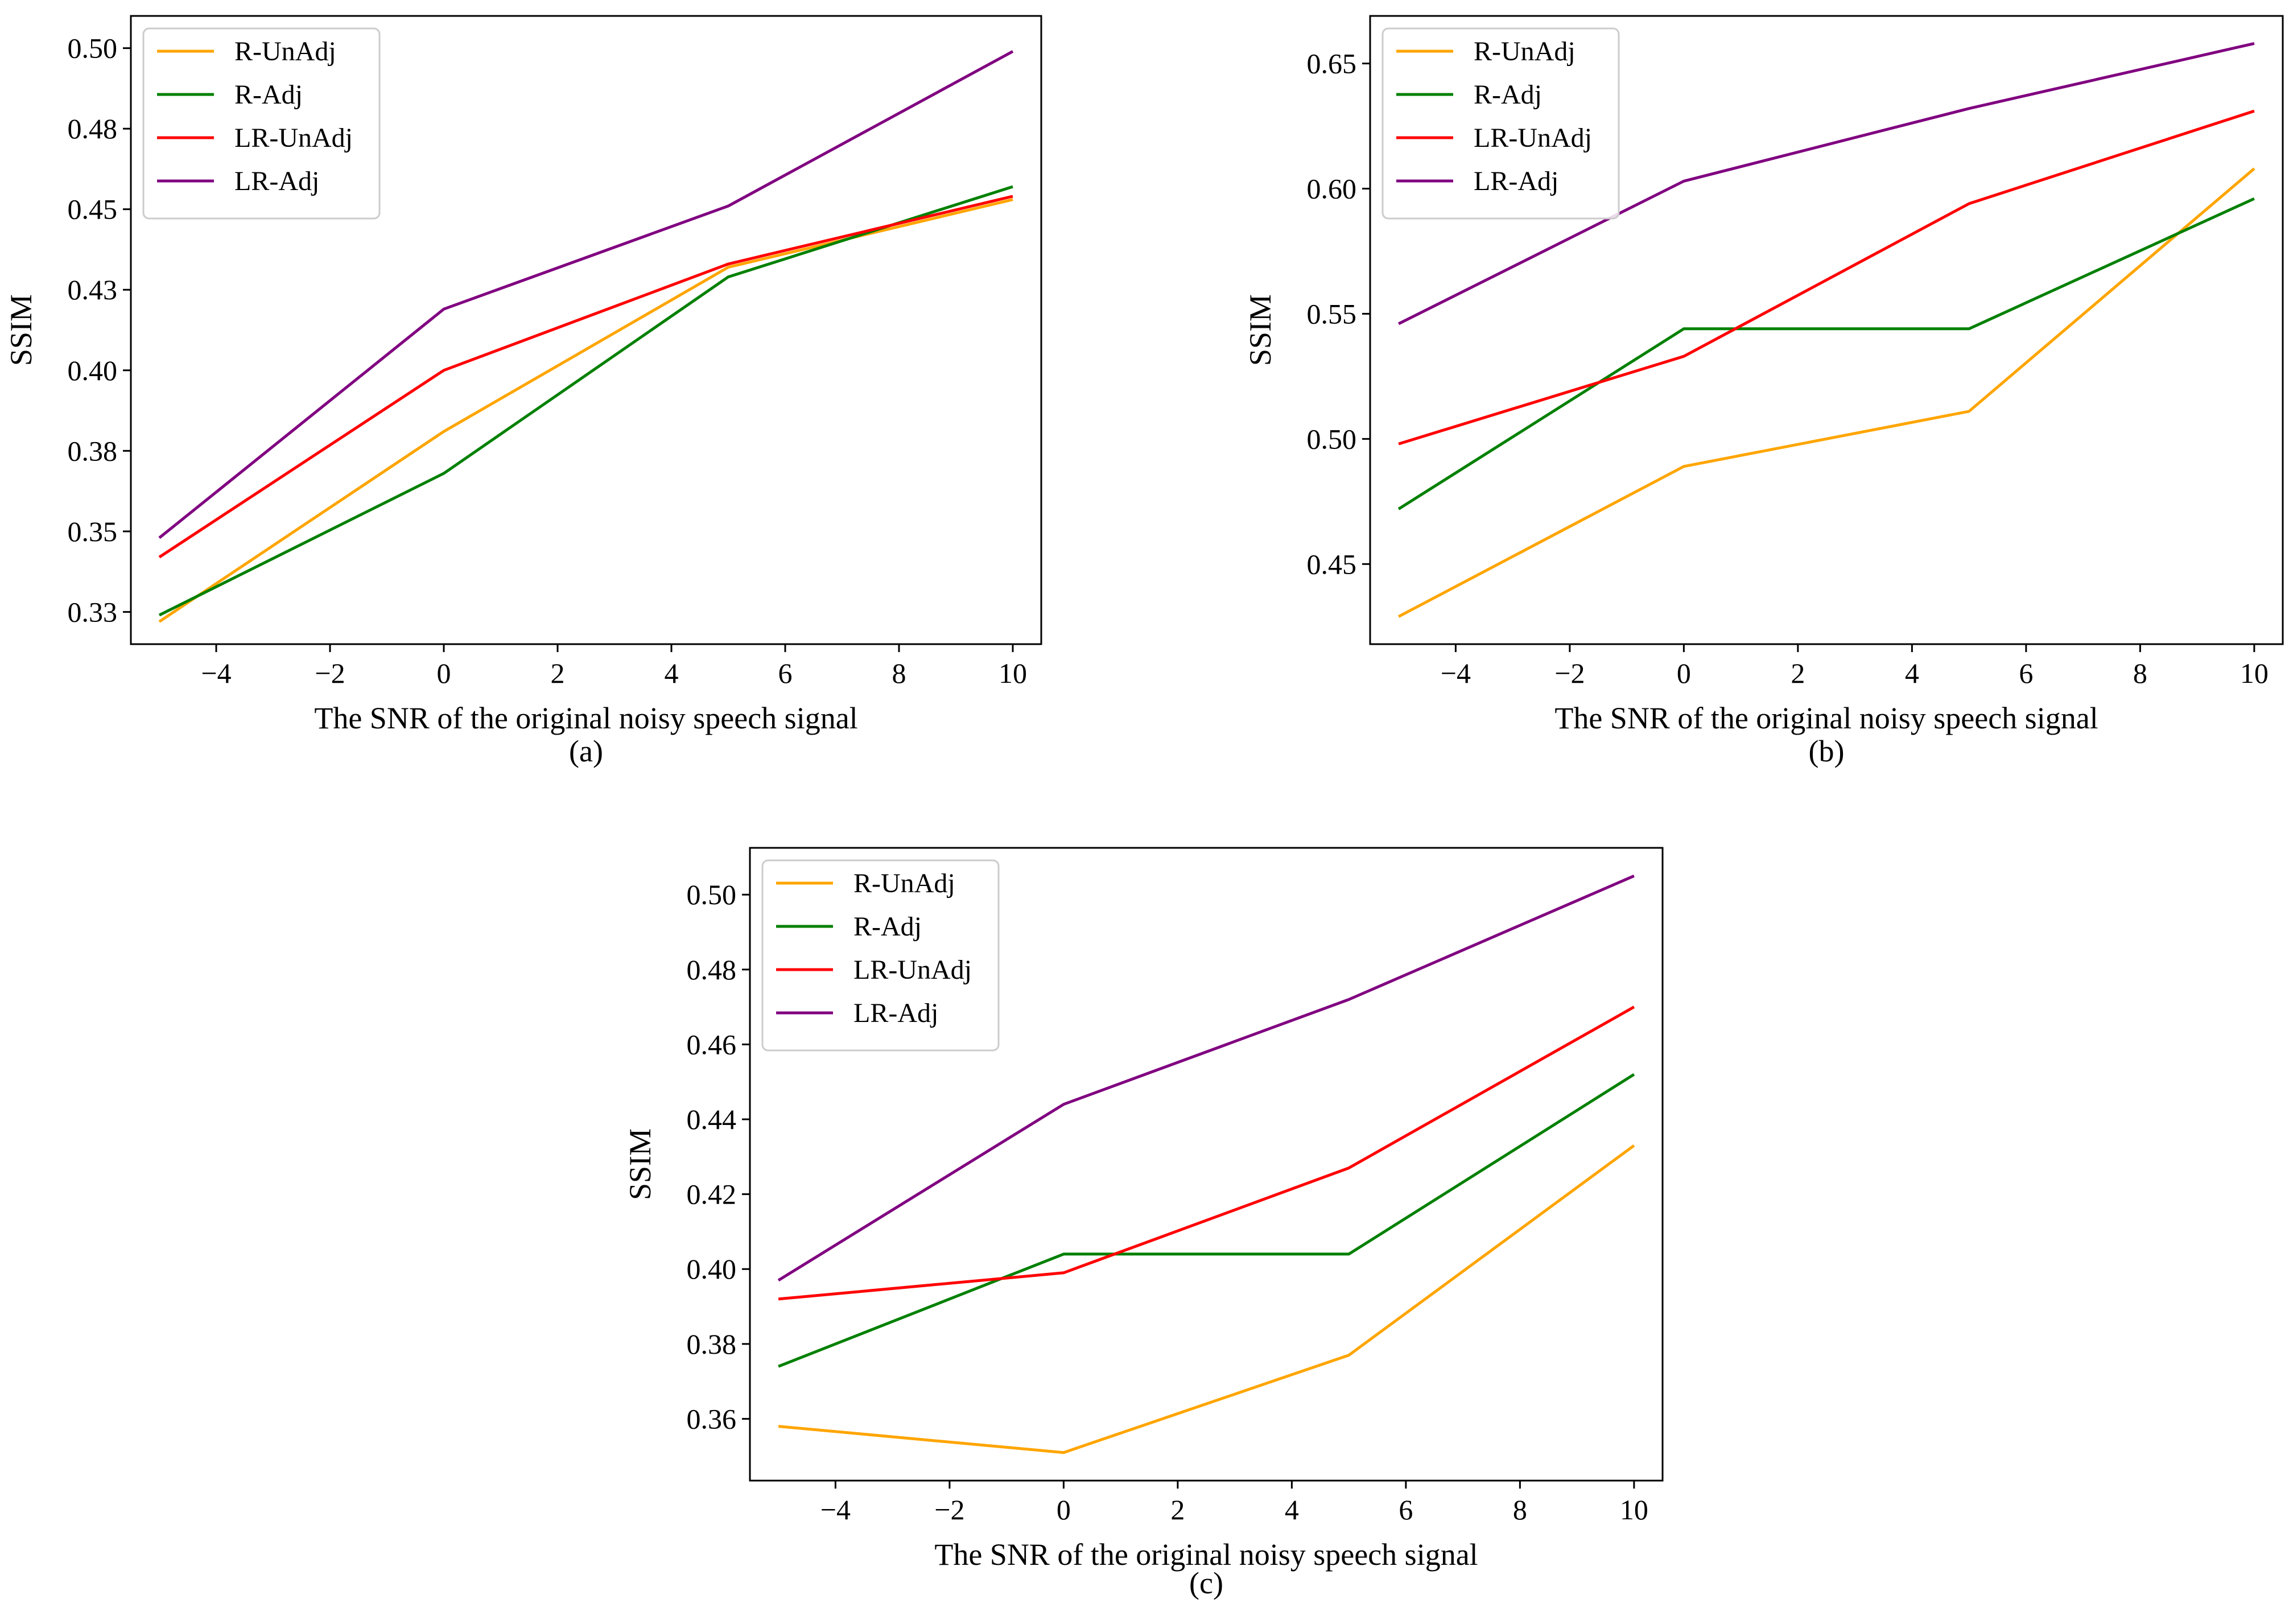  I want to click on y-tick-label: 0.60, so click(1332, 188).